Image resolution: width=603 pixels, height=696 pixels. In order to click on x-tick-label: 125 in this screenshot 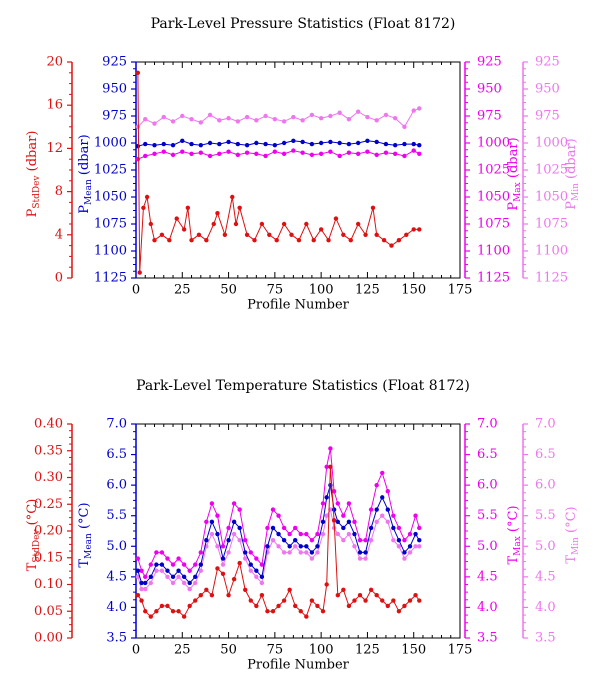, I will do `click(367, 650)`.